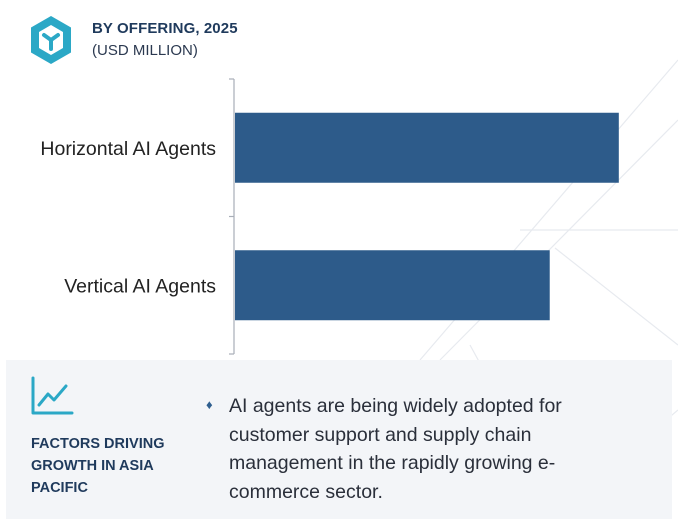  Describe the element at coordinates (140, 286) in the screenshot. I see `category-label: Vertical AI Agents` at that location.